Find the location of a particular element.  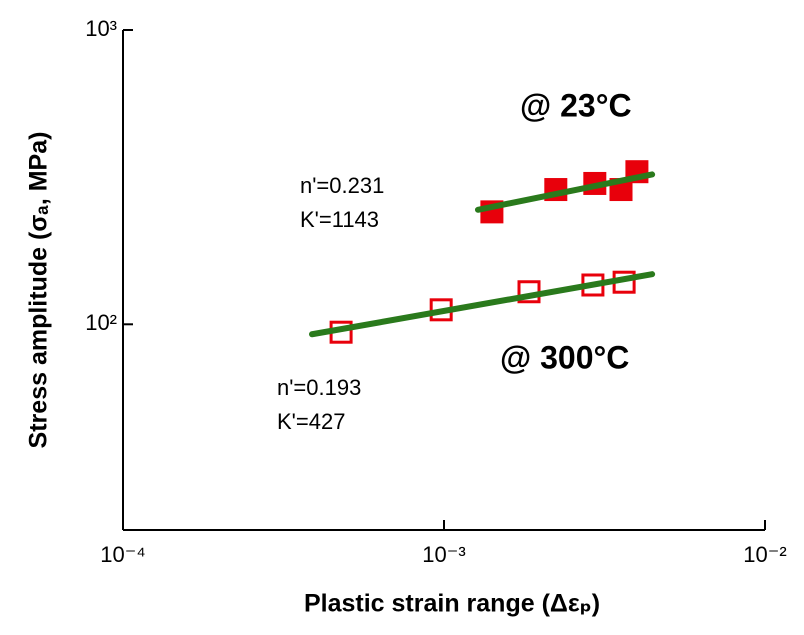

series-label: @ 300°C is located at coordinates (564, 357).